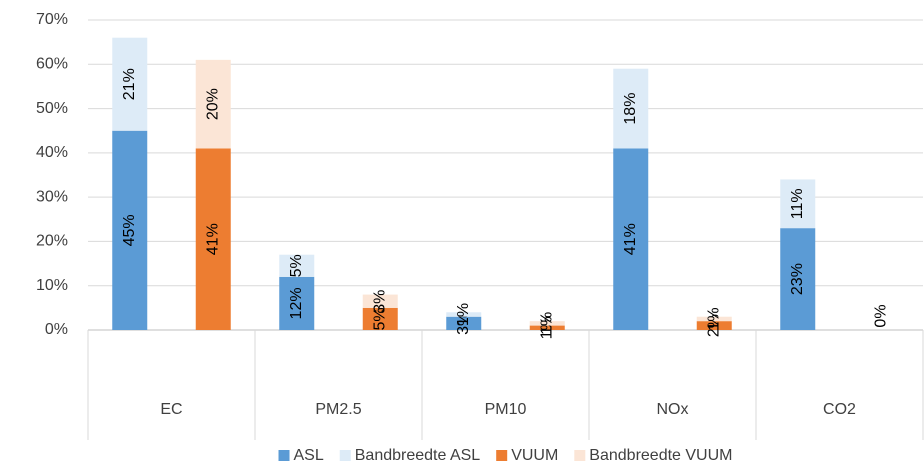  What do you see at coordinates (673, 409) in the screenshot?
I see `x-tick-label: NOx` at bounding box center [673, 409].